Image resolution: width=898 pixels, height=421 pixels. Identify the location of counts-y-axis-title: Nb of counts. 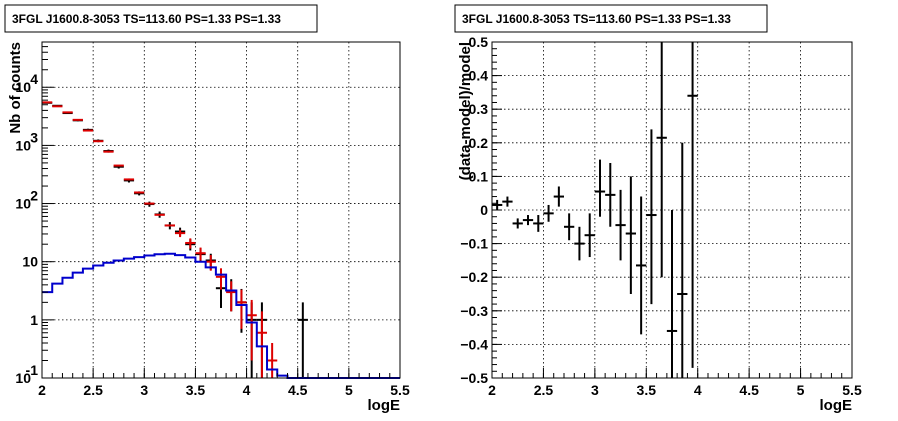
(15, 88).